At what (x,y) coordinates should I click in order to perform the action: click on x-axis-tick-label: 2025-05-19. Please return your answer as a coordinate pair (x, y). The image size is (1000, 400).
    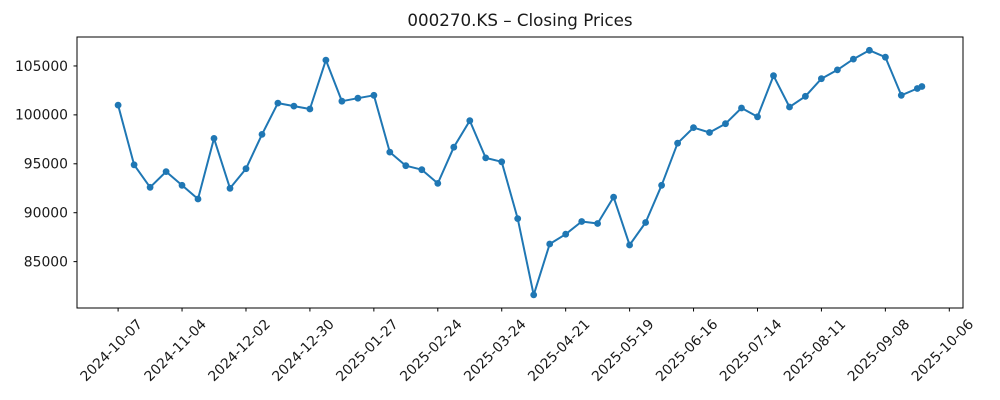
    Looking at the image, I should click on (623, 351).